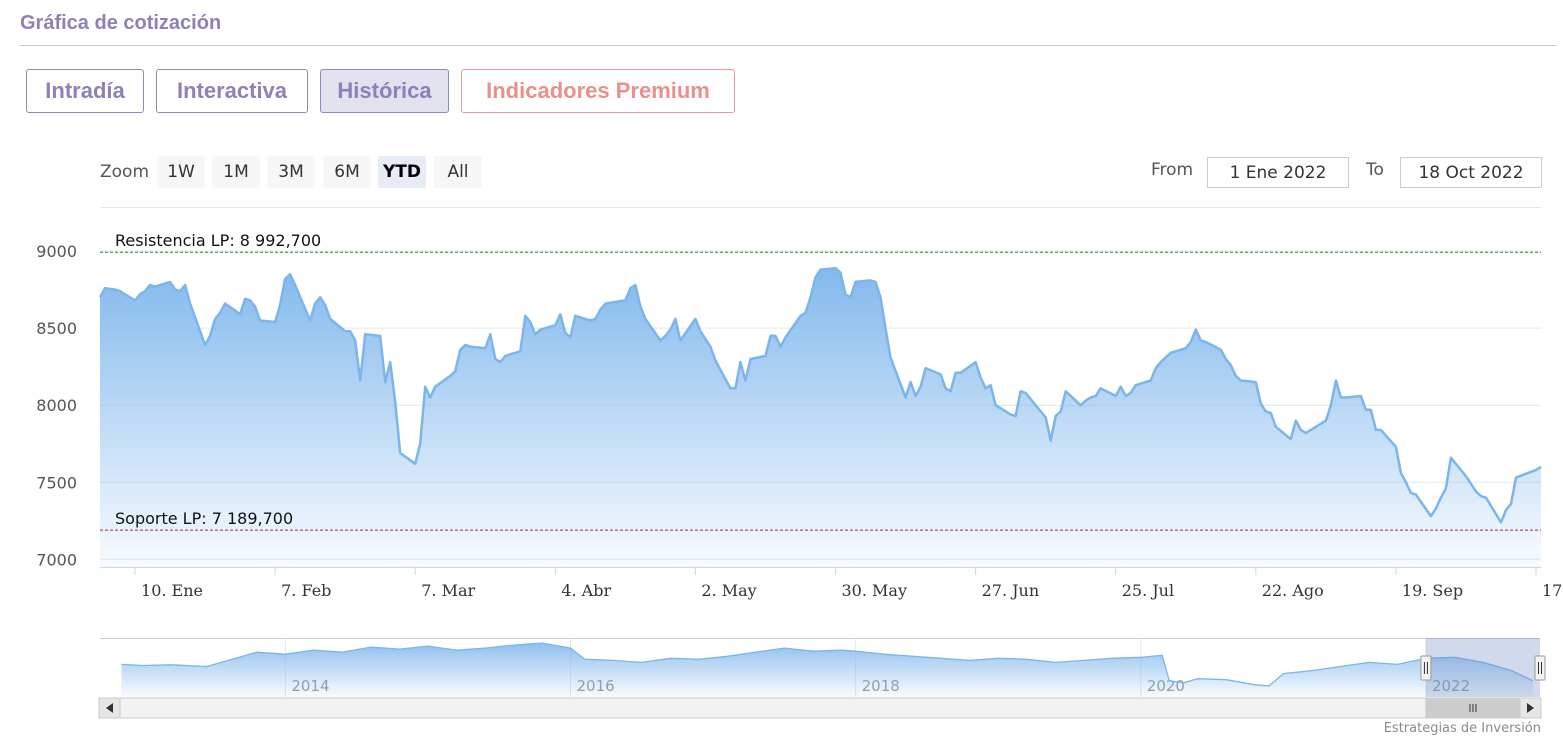 Image resolution: width=1563 pixels, height=742 pixels. Describe the element at coordinates (1278, 172) in the screenshot. I see `range-from-input: 1 Ene 2022` at that location.